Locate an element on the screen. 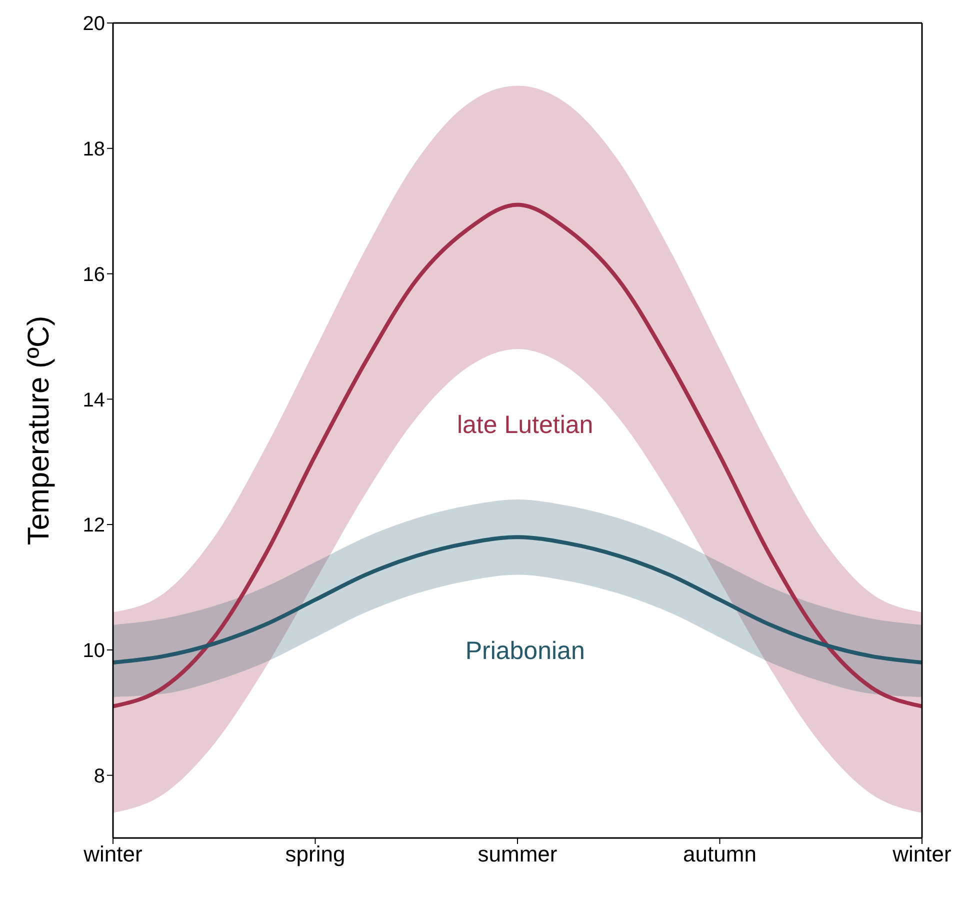 The height and width of the screenshot is (897, 963). y-tick-label: 12 is located at coordinates (93, 525).